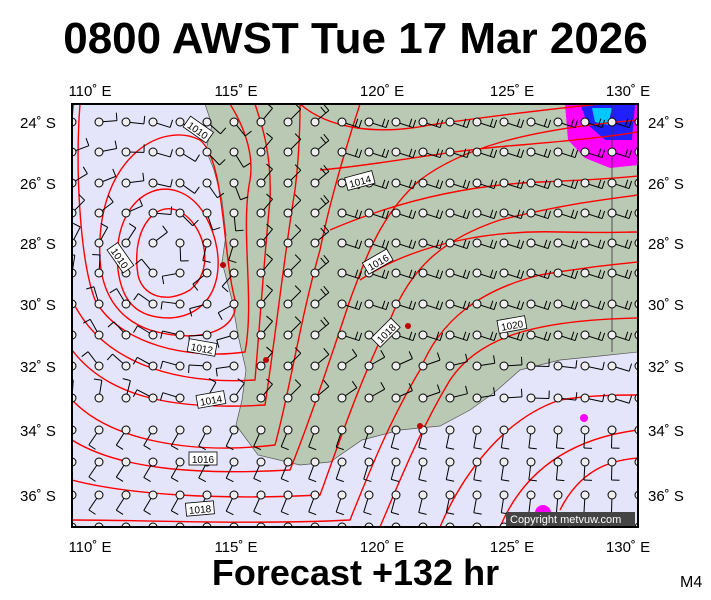  What do you see at coordinates (200, 508) in the screenshot?
I see `isobar-label: 1018` at bounding box center [200, 508].